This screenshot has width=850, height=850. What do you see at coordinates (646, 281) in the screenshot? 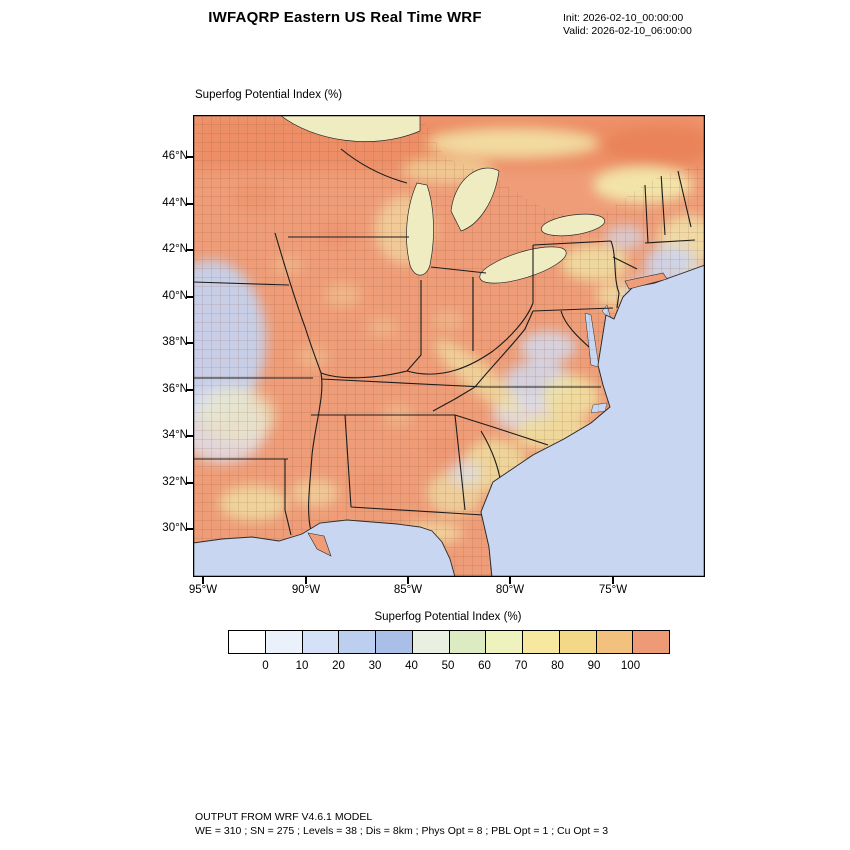
I see `long-island` at bounding box center [646, 281].